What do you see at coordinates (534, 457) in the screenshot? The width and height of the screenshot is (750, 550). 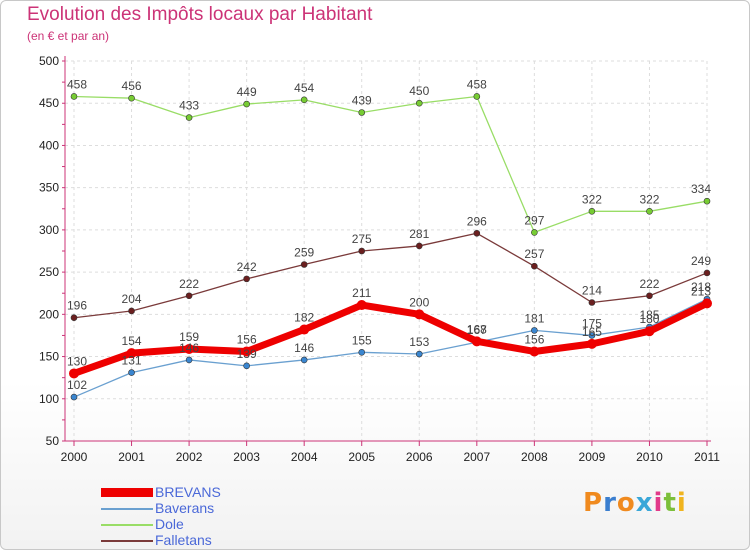 I see `x-tick-label: 2008` at bounding box center [534, 457].